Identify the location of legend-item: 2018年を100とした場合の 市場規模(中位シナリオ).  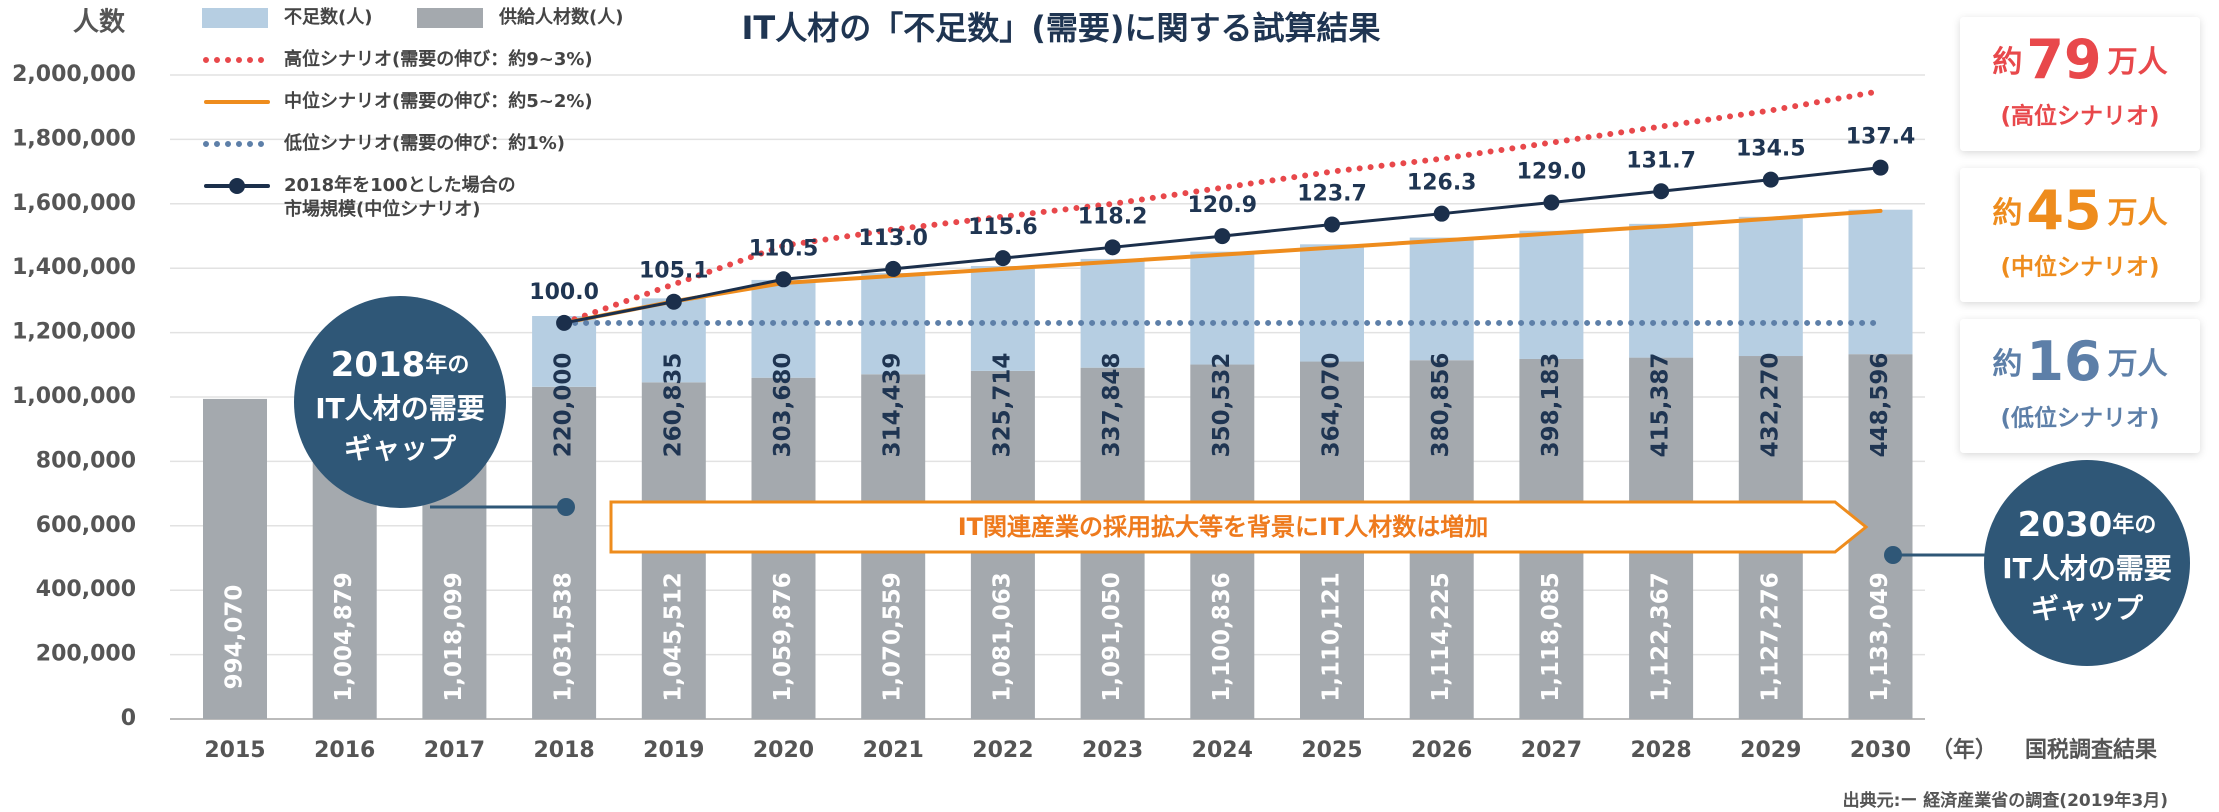
(359, 198).